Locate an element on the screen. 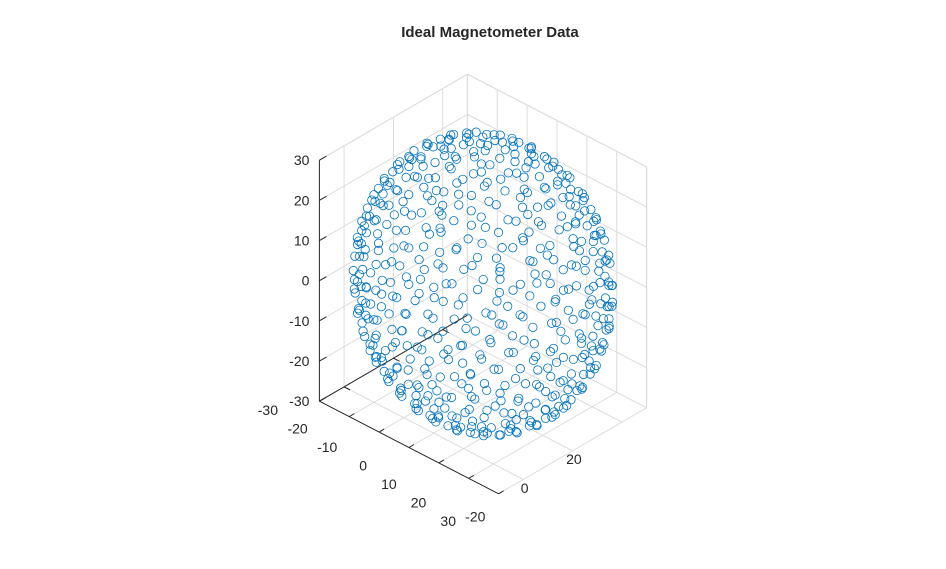 The image size is (946, 569). x-tick-label: 20 is located at coordinates (419, 503).